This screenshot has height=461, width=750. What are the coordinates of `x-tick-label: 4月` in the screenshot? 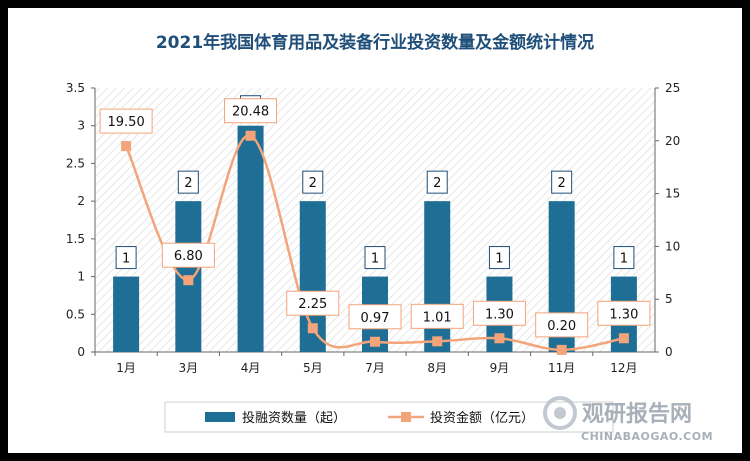 It's located at (251, 368).